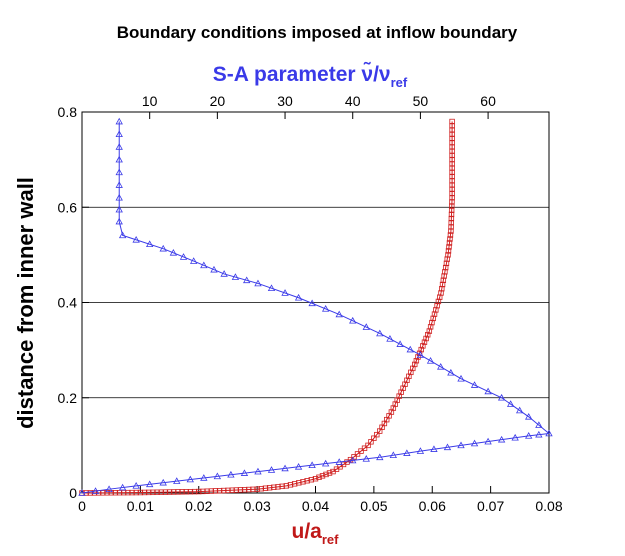  Describe the element at coordinates (198, 506) in the screenshot. I see `bottom-tick-label: 0.02` at that location.